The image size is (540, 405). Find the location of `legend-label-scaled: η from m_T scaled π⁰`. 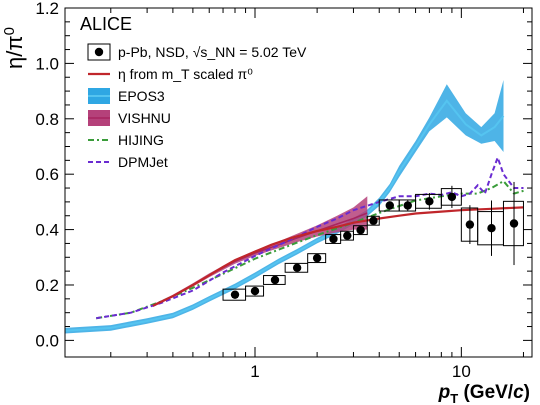

legend-label-scaled: η from m_T scaled π⁰ is located at coordinates (185, 74).